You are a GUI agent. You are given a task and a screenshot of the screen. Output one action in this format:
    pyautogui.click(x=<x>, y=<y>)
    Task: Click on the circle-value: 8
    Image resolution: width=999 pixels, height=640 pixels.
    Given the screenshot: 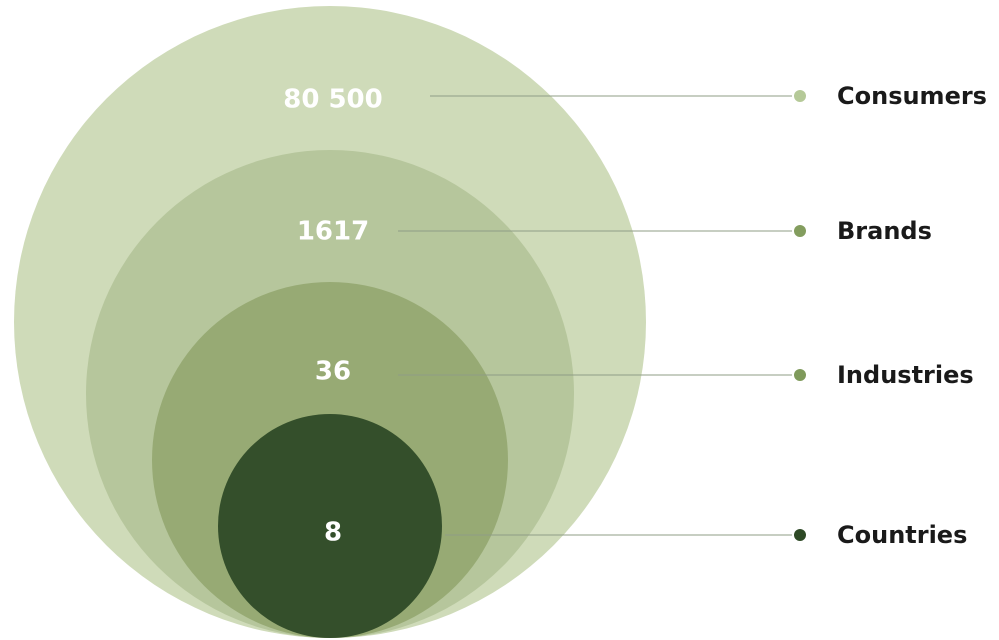 What is the action you would take?
    pyautogui.click(x=333, y=533)
    